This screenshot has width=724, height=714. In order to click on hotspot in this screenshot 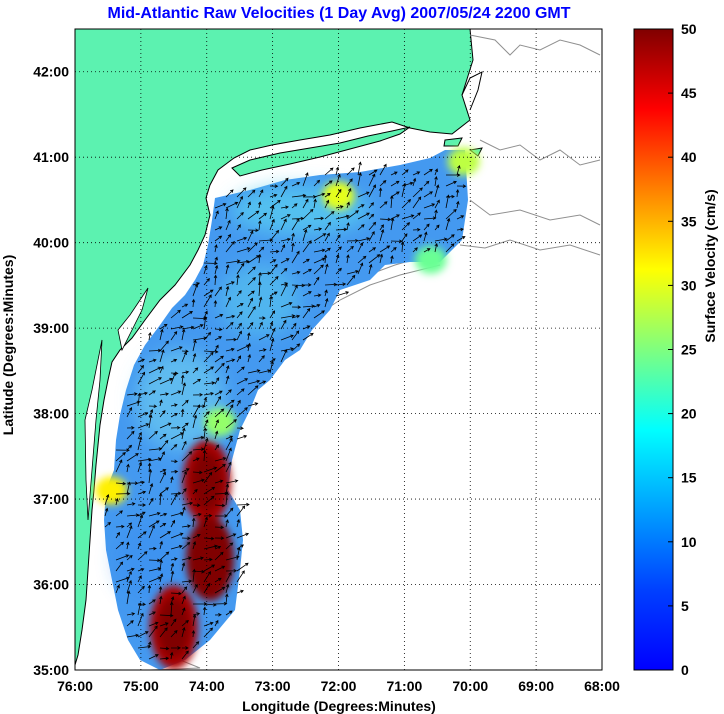, I will do `click(338, 195)`.